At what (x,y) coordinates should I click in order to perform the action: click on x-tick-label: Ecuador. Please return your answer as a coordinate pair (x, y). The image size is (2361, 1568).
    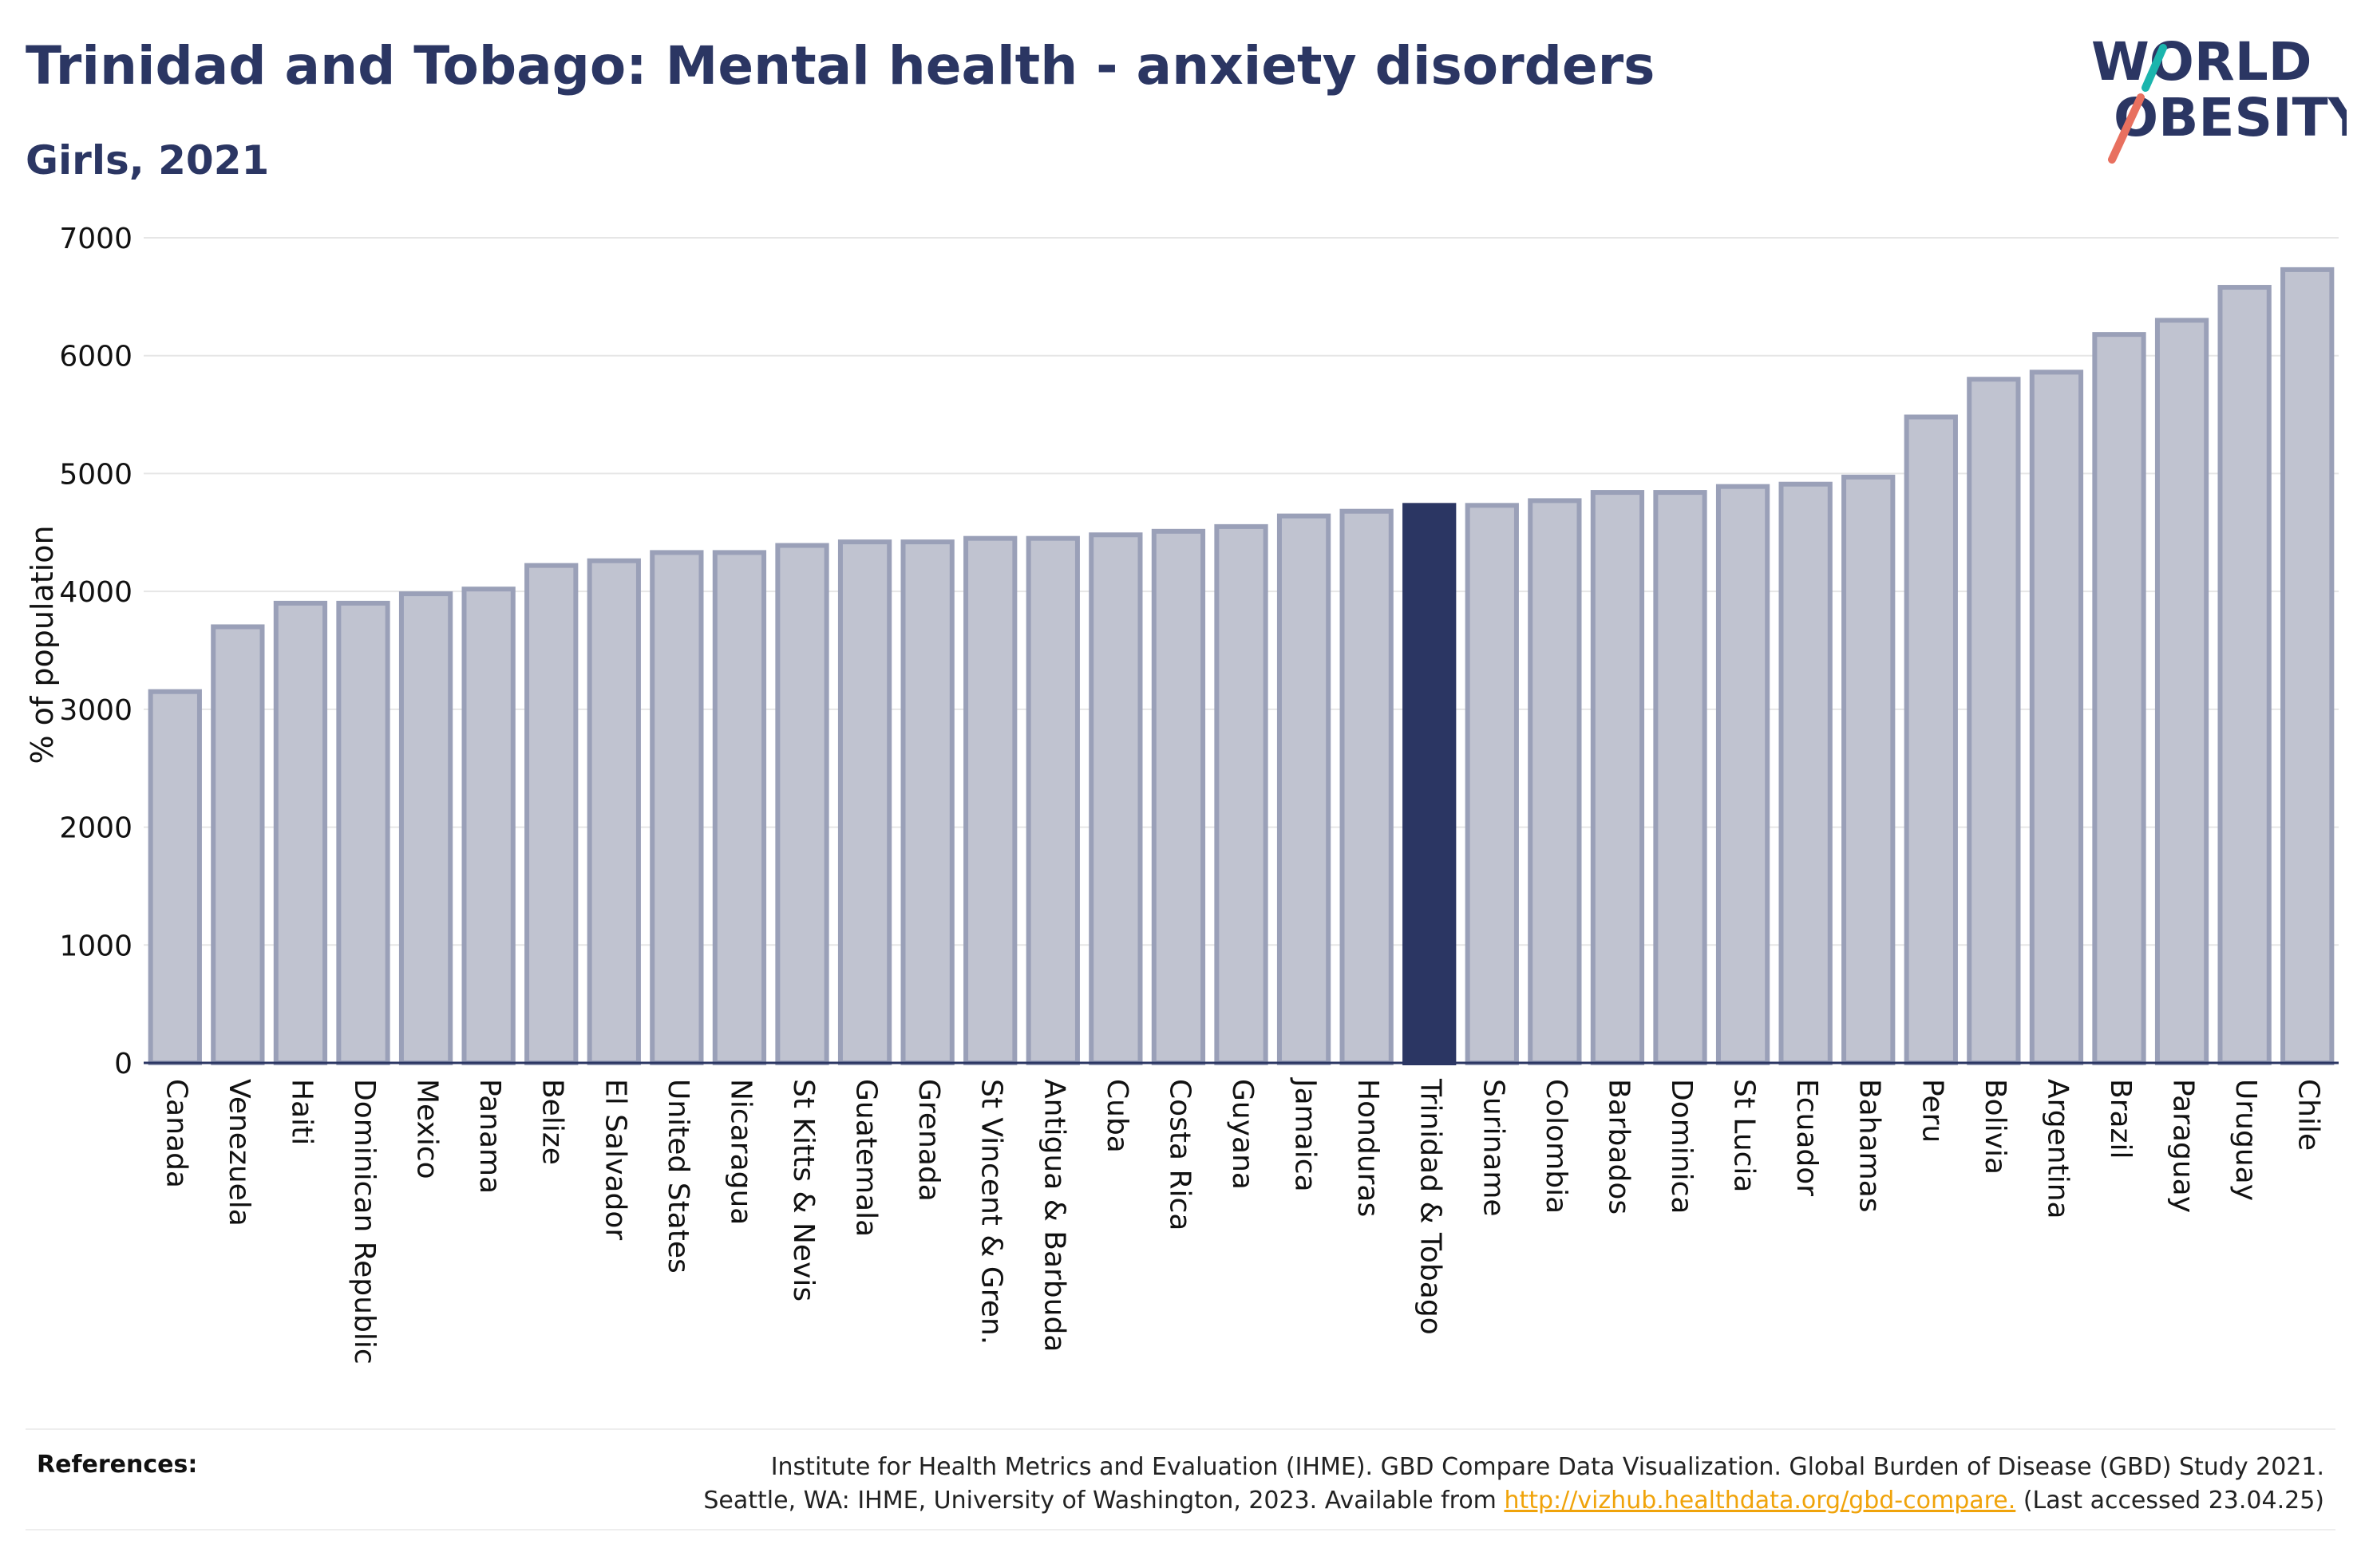
    Looking at the image, I should click on (1806, 1137).